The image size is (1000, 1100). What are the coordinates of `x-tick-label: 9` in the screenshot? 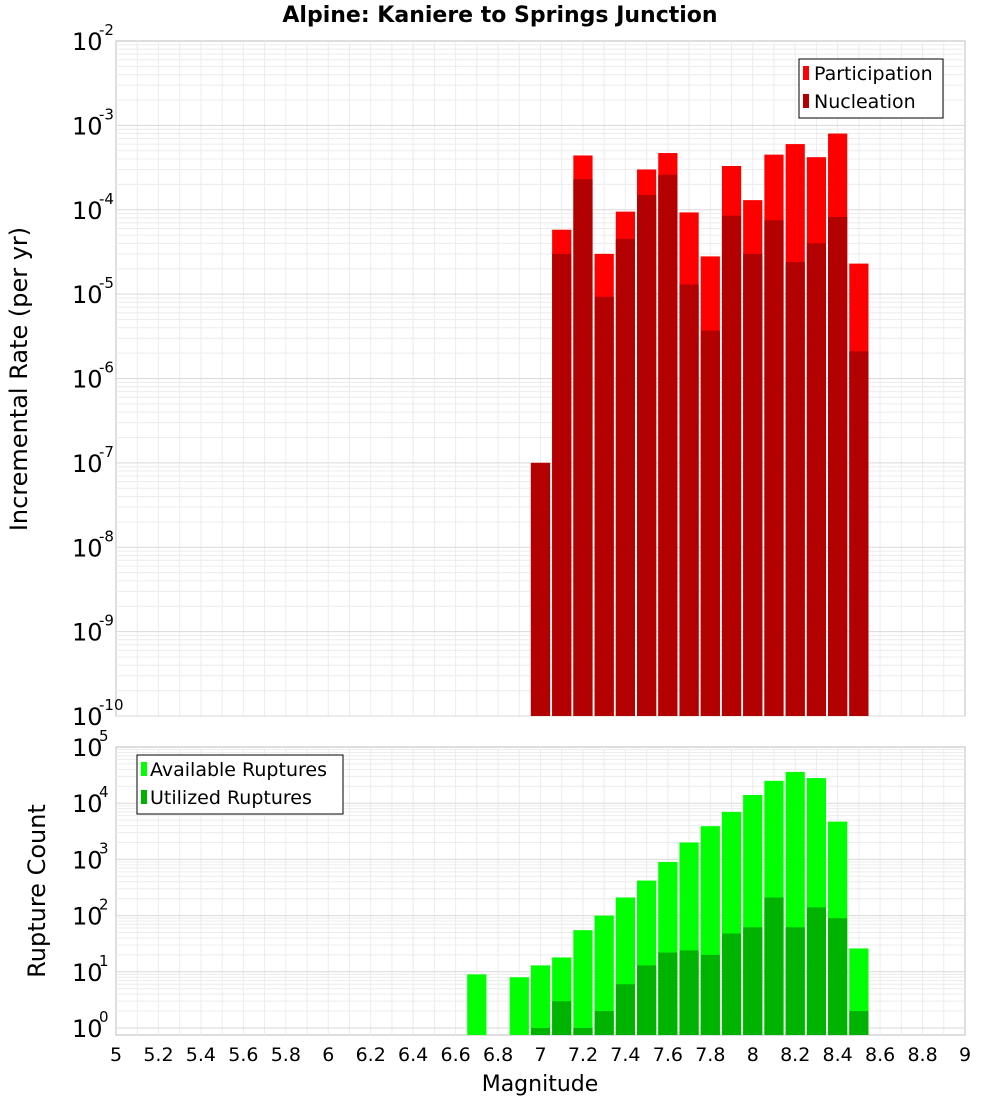 It's located at (965, 1055).